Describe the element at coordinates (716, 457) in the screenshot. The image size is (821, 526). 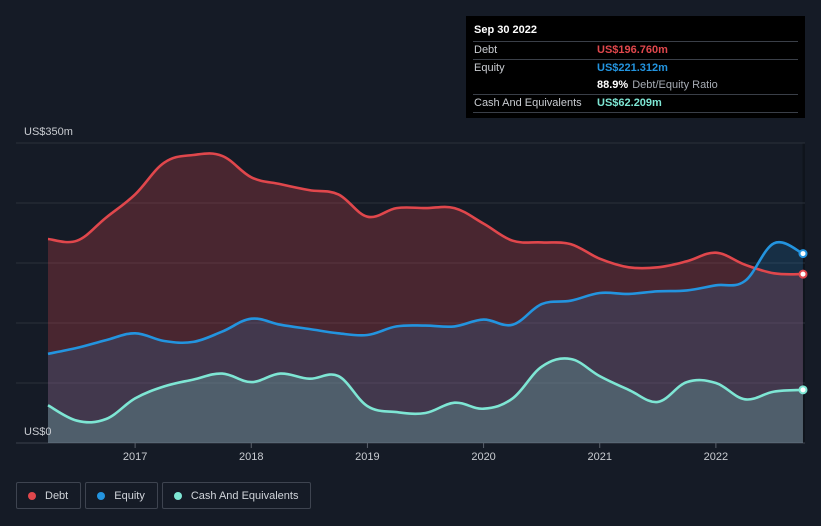
I see `x-tick-label: 2022` at that location.